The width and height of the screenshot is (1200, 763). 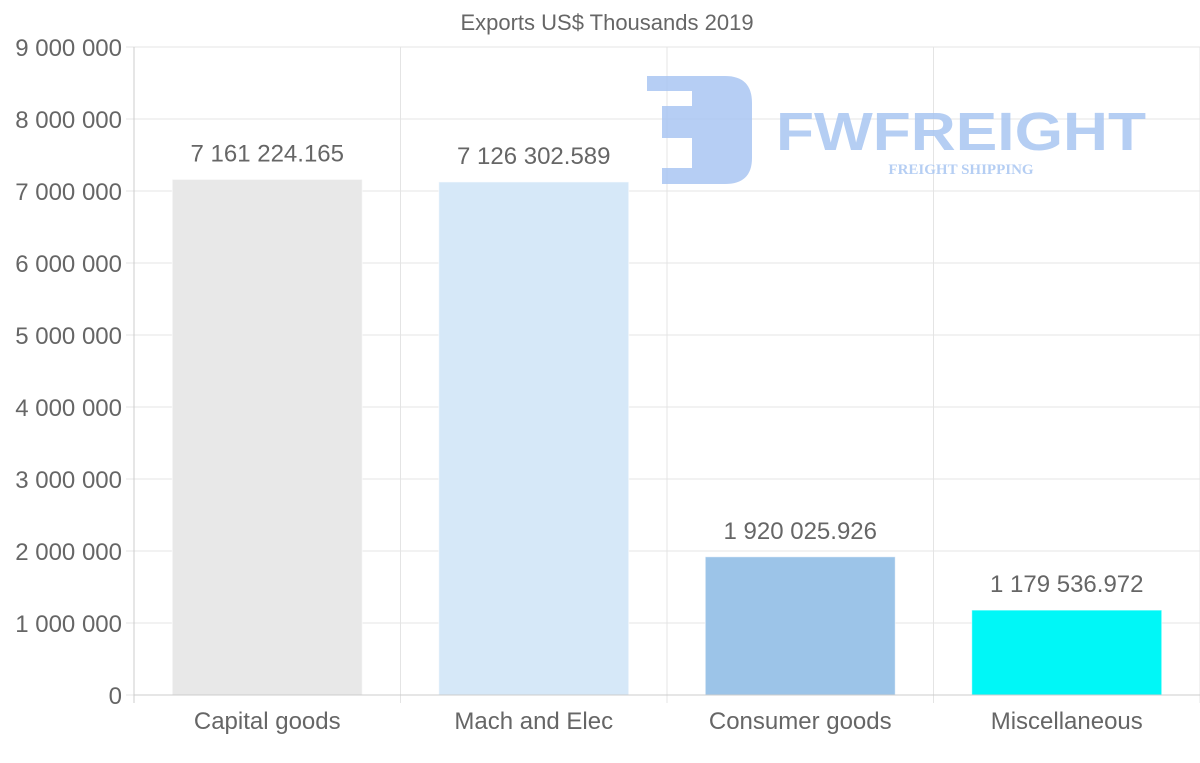 What do you see at coordinates (961, 132) in the screenshot?
I see `watermark-brand: FWFREIGHT` at bounding box center [961, 132].